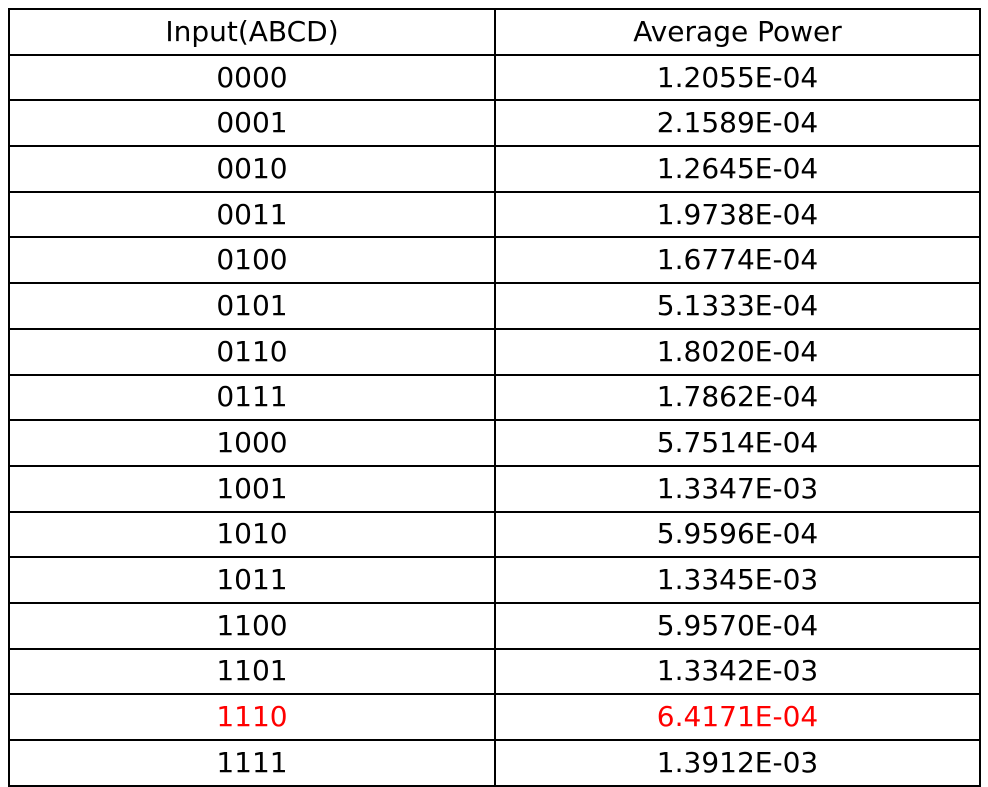 The width and height of the screenshot is (988, 787). What do you see at coordinates (737, 717) in the screenshot?
I see `average-power-cell: 6.4171E-04` at bounding box center [737, 717].